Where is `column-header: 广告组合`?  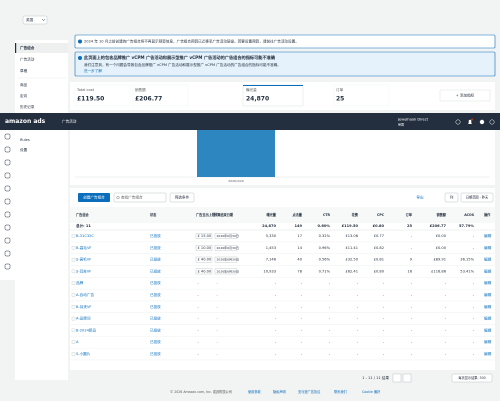
column-header: 广告组合 is located at coordinates (83, 214).